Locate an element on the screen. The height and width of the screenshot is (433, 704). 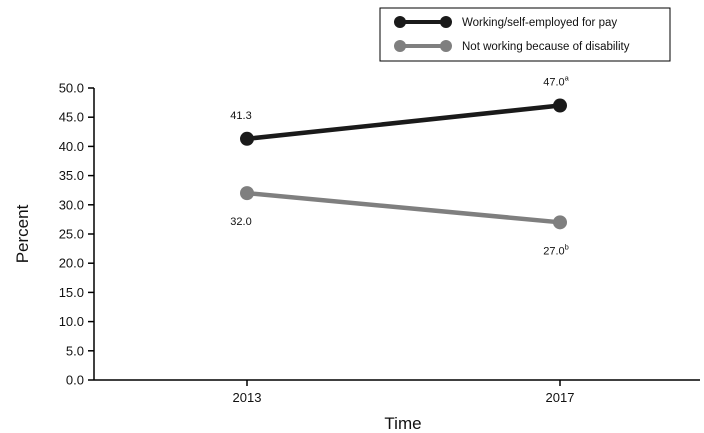
y-axis-title: Percent is located at coordinates (22, 233).